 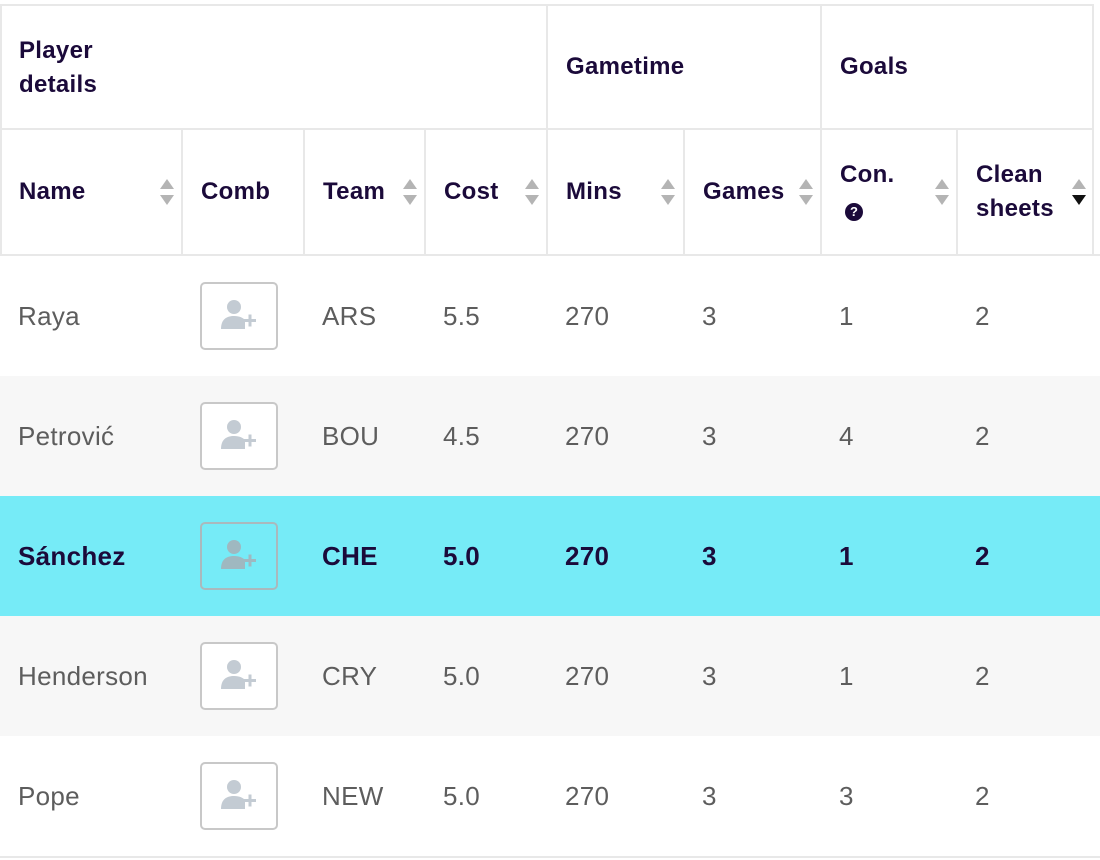 What do you see at coordinates (350, 676) in the screenshot?
I see `team-cell: CRY` at bounding box center [350, 676].